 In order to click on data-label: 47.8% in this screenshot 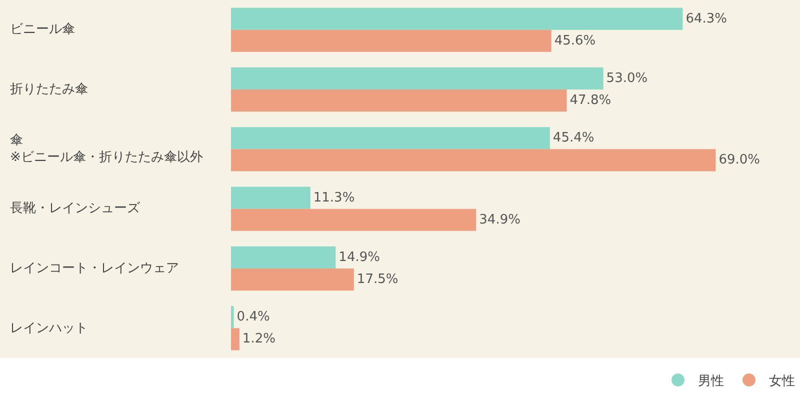, I will do `click(591, 100)`.